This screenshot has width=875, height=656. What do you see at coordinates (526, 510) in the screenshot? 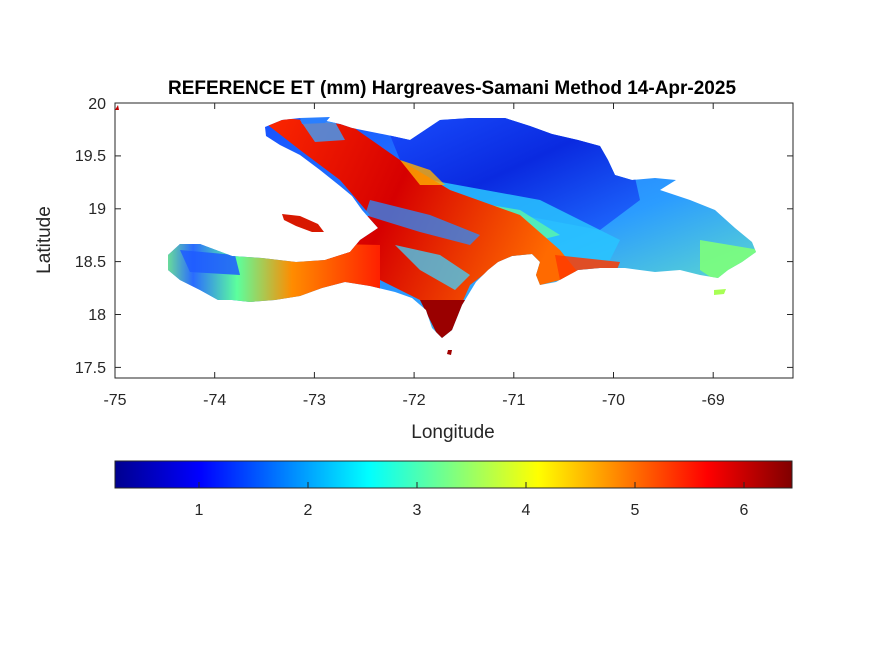
I see `colorbar-tick-label: 4` at bounding box center [526, 510].